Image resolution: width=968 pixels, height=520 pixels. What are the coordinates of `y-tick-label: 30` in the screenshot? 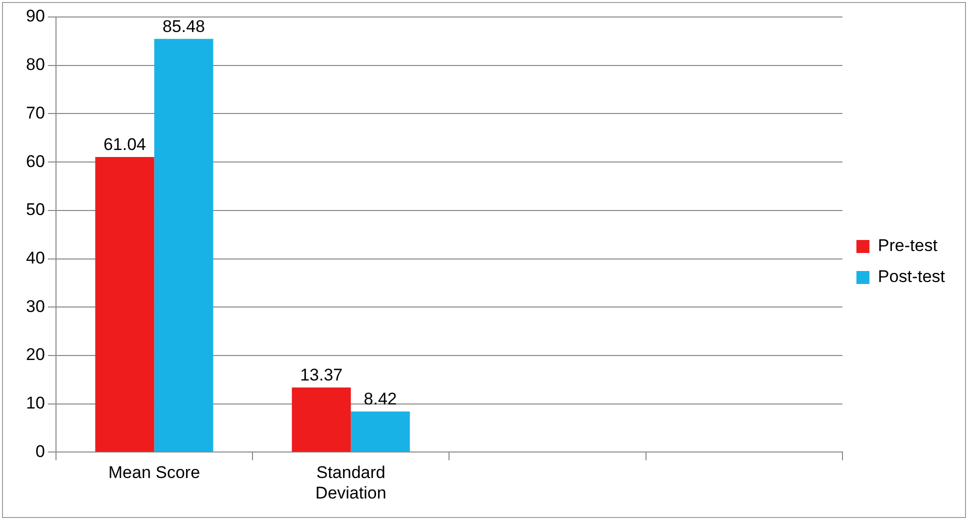 It's located at (35, 306).